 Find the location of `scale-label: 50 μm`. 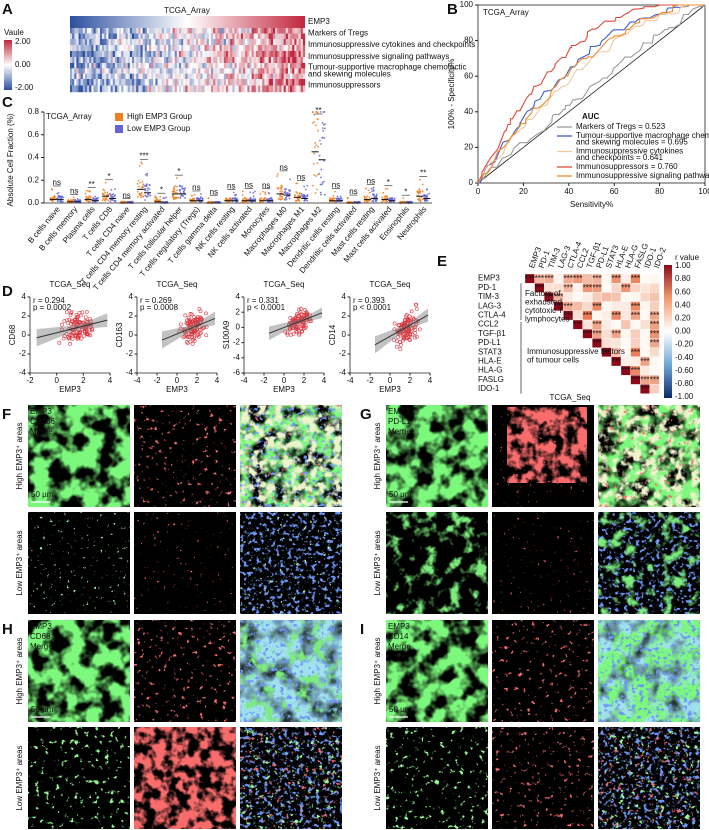

scale-label: 50 μm is located at coordinates (400, 494).